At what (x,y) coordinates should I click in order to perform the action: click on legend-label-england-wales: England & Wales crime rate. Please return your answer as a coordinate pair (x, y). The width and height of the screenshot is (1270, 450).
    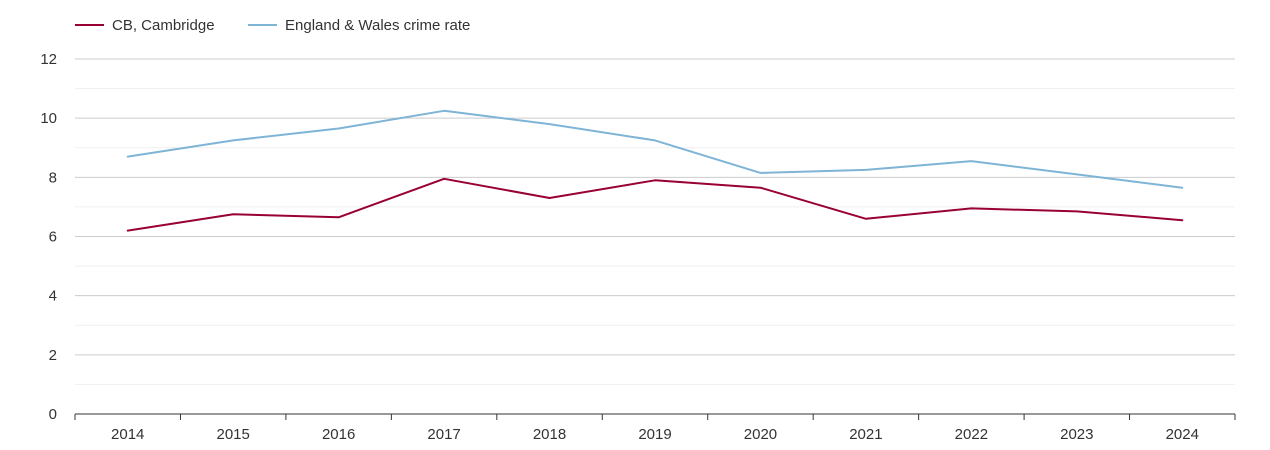
    Looking at the image, I should click on (377, 25).